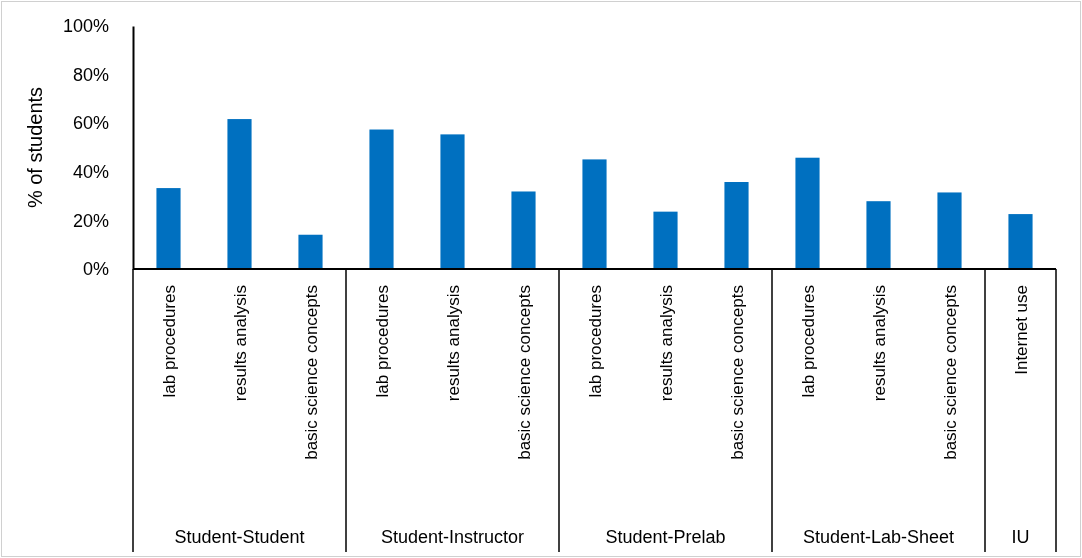  What do you see at coordinates (95, 269) in the screenshot?
I see `y-tick-label: 0%` at bounding box center [95, 269].